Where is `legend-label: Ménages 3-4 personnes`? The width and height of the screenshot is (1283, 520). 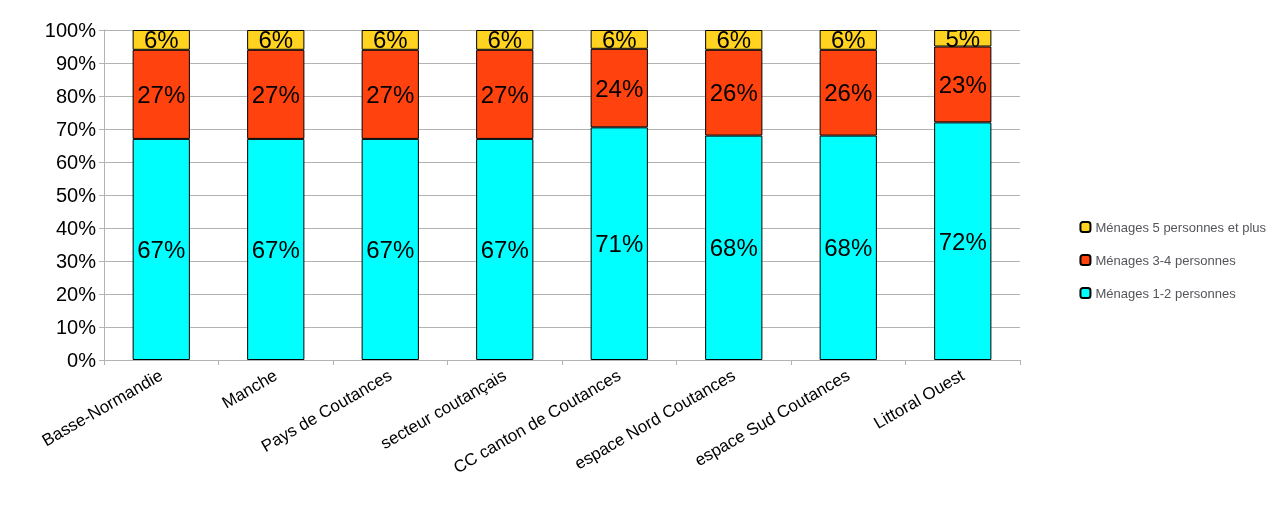
legend-label: Ménages 3-4 personnes is located at coordinates (1166, 260).